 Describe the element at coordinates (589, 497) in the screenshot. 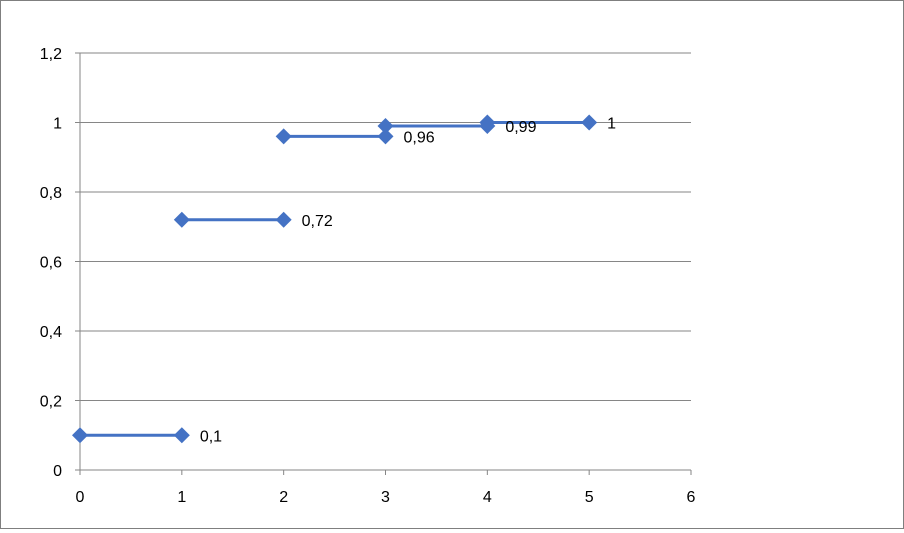

I see `x-tick-label: 5` at that location.